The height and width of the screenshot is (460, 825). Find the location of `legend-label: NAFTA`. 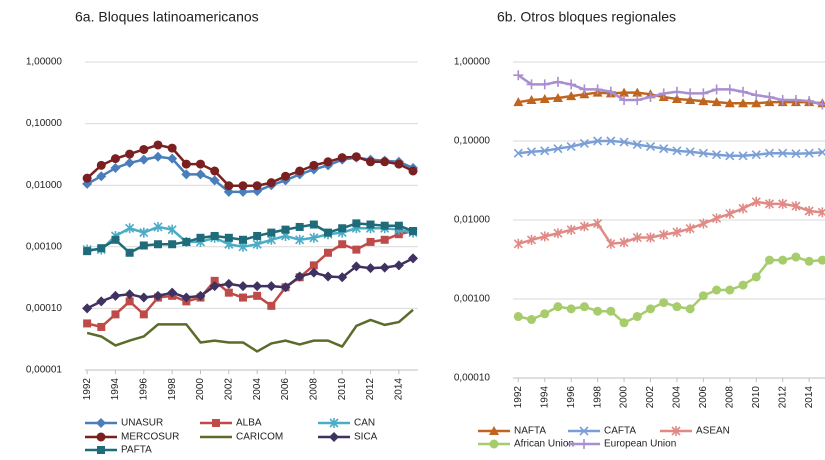

legend-label: NAFTA is located at coordinates (530, 431).